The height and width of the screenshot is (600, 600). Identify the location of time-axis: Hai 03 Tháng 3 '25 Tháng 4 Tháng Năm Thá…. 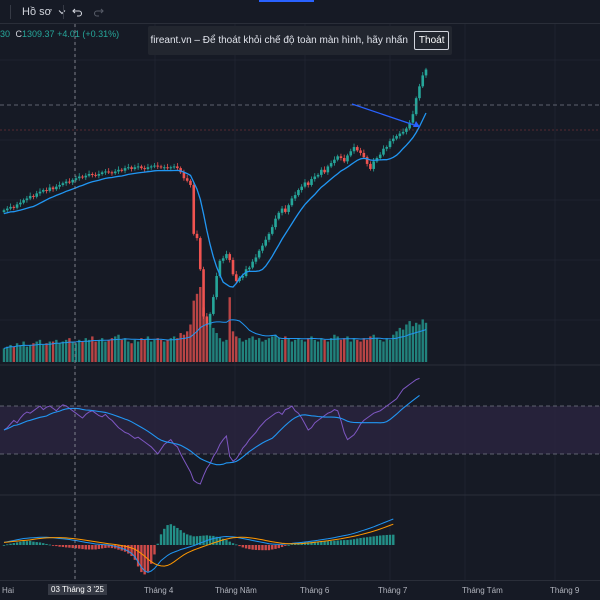
(300, 590).